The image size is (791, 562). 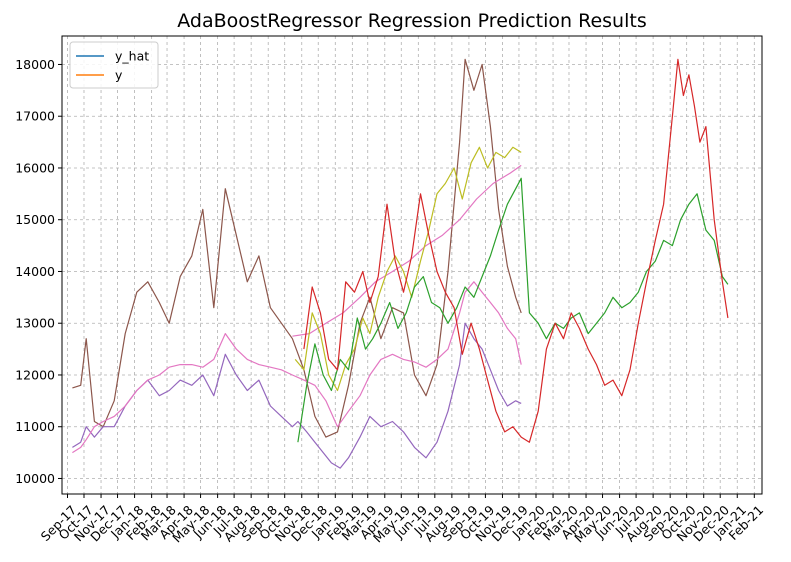 What do you see at coordinates (35, 167) in the screenshot?
I see `y-tick-label: 16000` at bounding box center [35, 167].